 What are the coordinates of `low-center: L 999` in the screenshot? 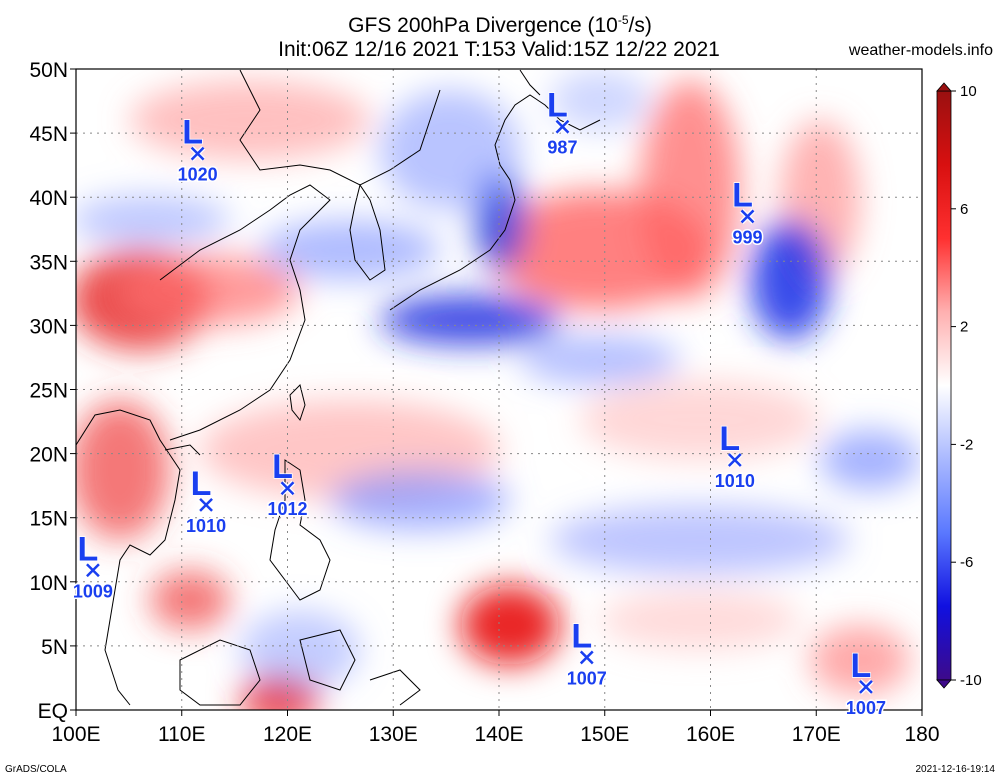 It's located at (747, 212).